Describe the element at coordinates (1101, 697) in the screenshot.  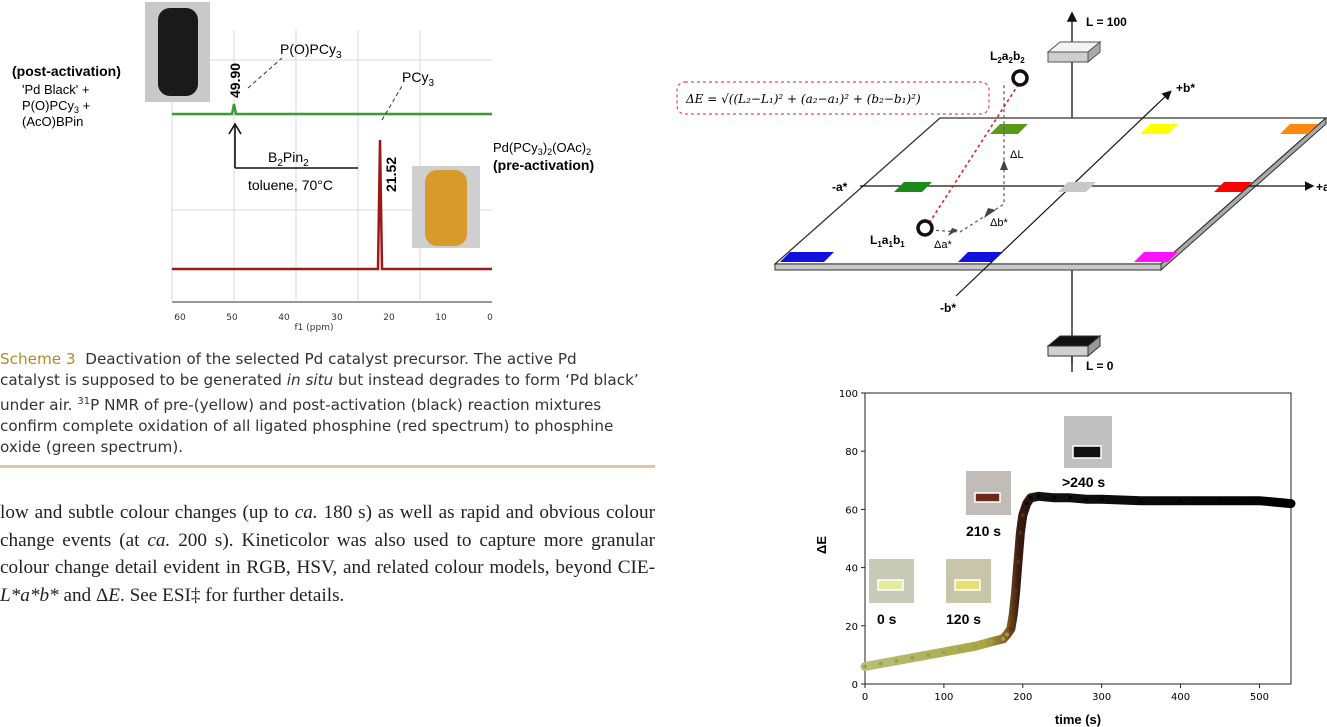
I see `x-tick-label: 300` at that location.